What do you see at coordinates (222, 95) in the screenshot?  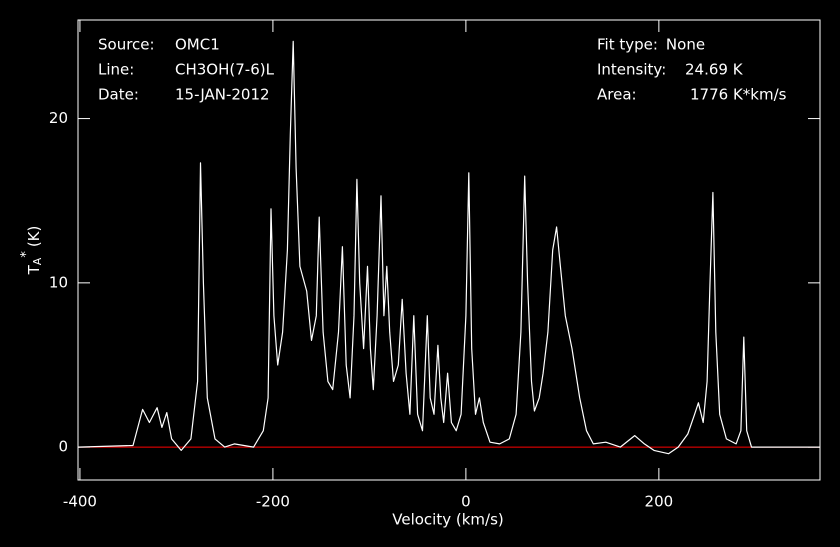 I see `annotation-value: 15-JAN-2012` at bounding box center [222, 95].